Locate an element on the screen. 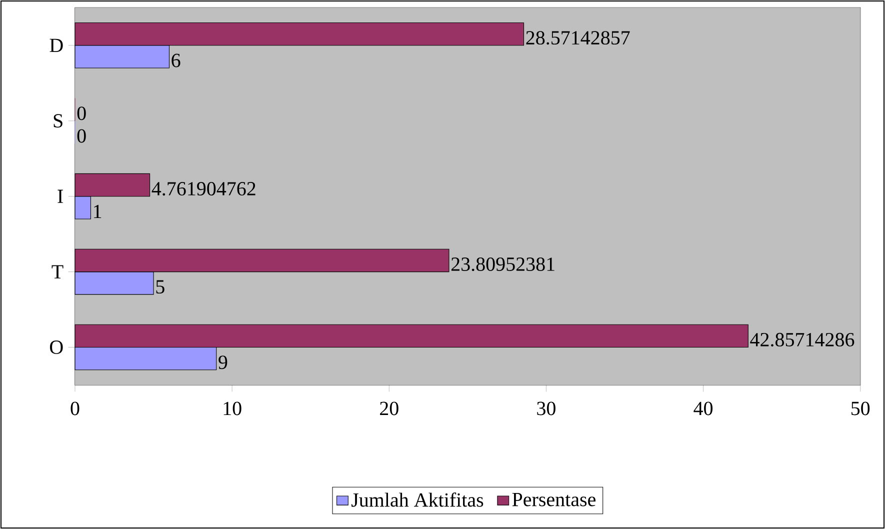  x-tick-label: 40 is located at coordinates (703, 409).